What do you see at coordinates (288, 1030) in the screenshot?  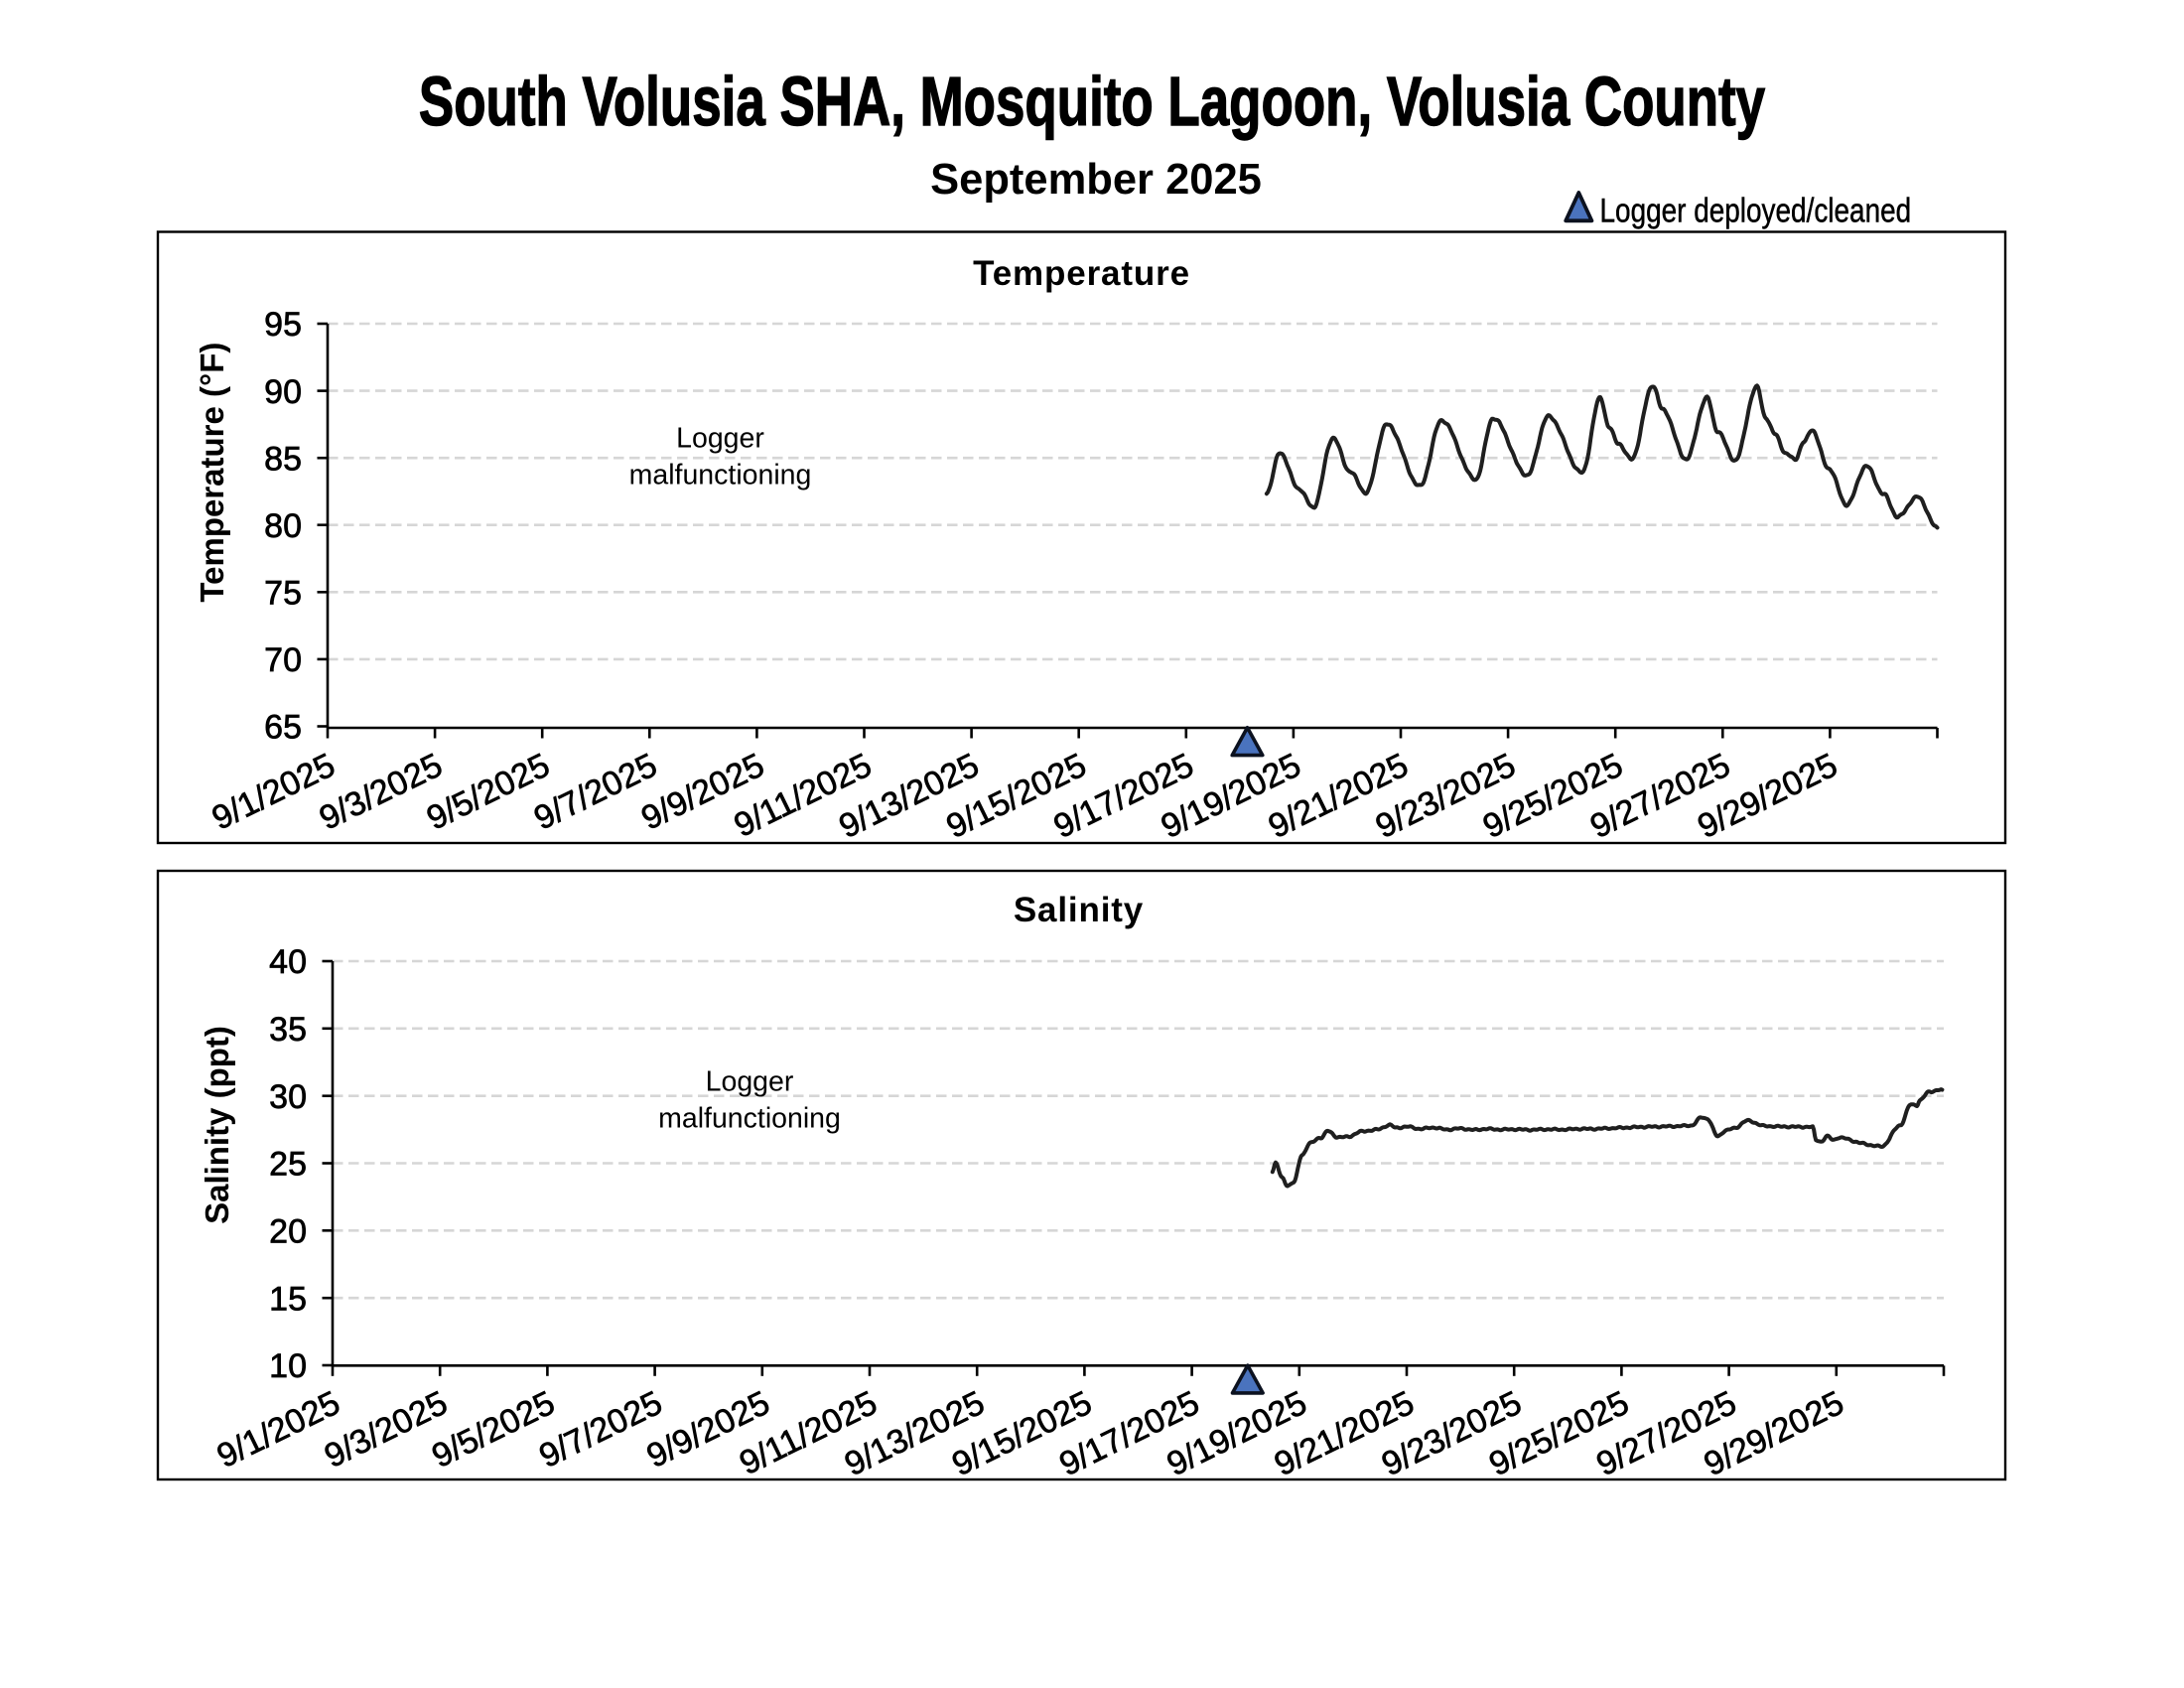 I see `svg-text: 35` at bounding box center [288, 1030].